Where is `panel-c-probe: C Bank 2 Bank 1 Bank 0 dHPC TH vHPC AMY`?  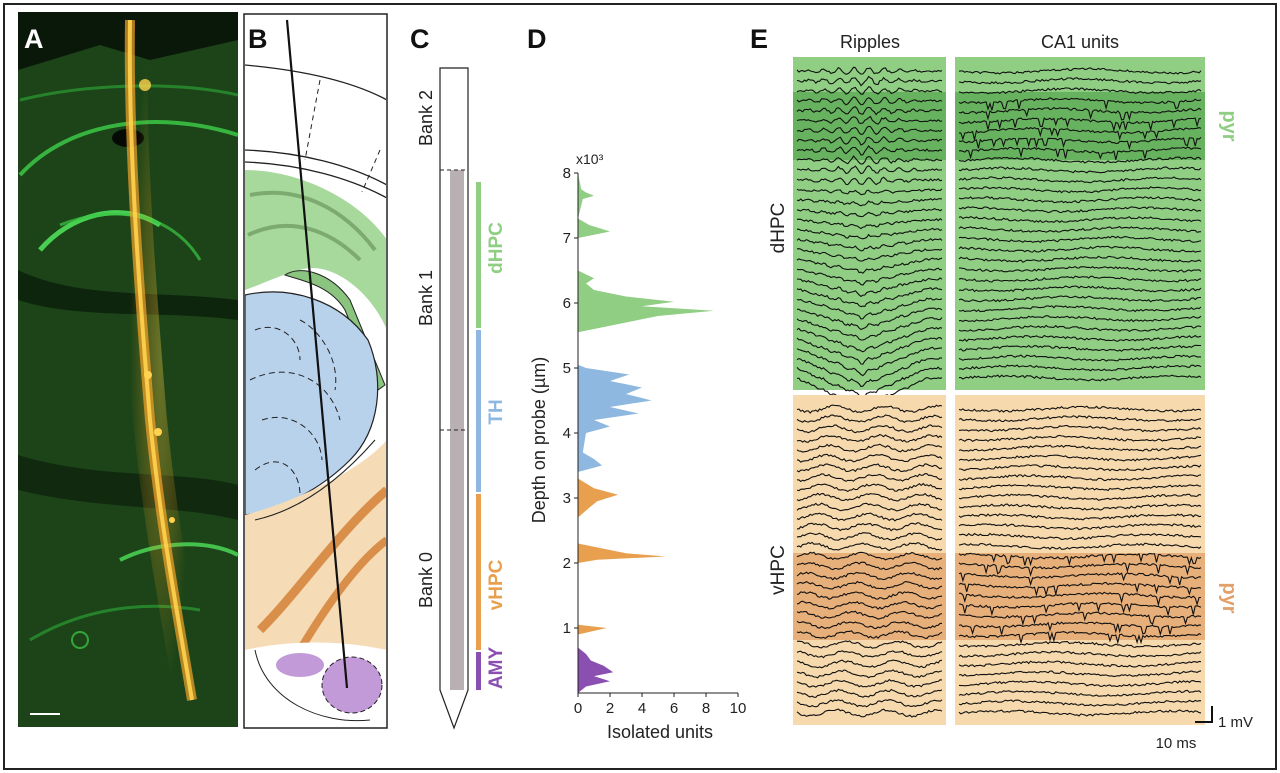
panel-c-probe: C Bank 2 Bank 1 Bank 0 dHPC TH vHPC AMY is located at coordinates (458, 377).